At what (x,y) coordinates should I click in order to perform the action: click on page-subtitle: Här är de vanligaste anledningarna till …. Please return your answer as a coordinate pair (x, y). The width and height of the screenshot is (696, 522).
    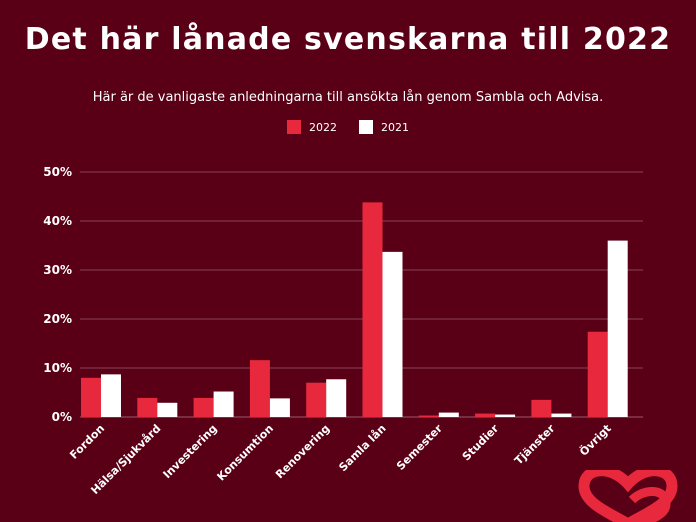
    Looking at the image, I should click on (348, 97).